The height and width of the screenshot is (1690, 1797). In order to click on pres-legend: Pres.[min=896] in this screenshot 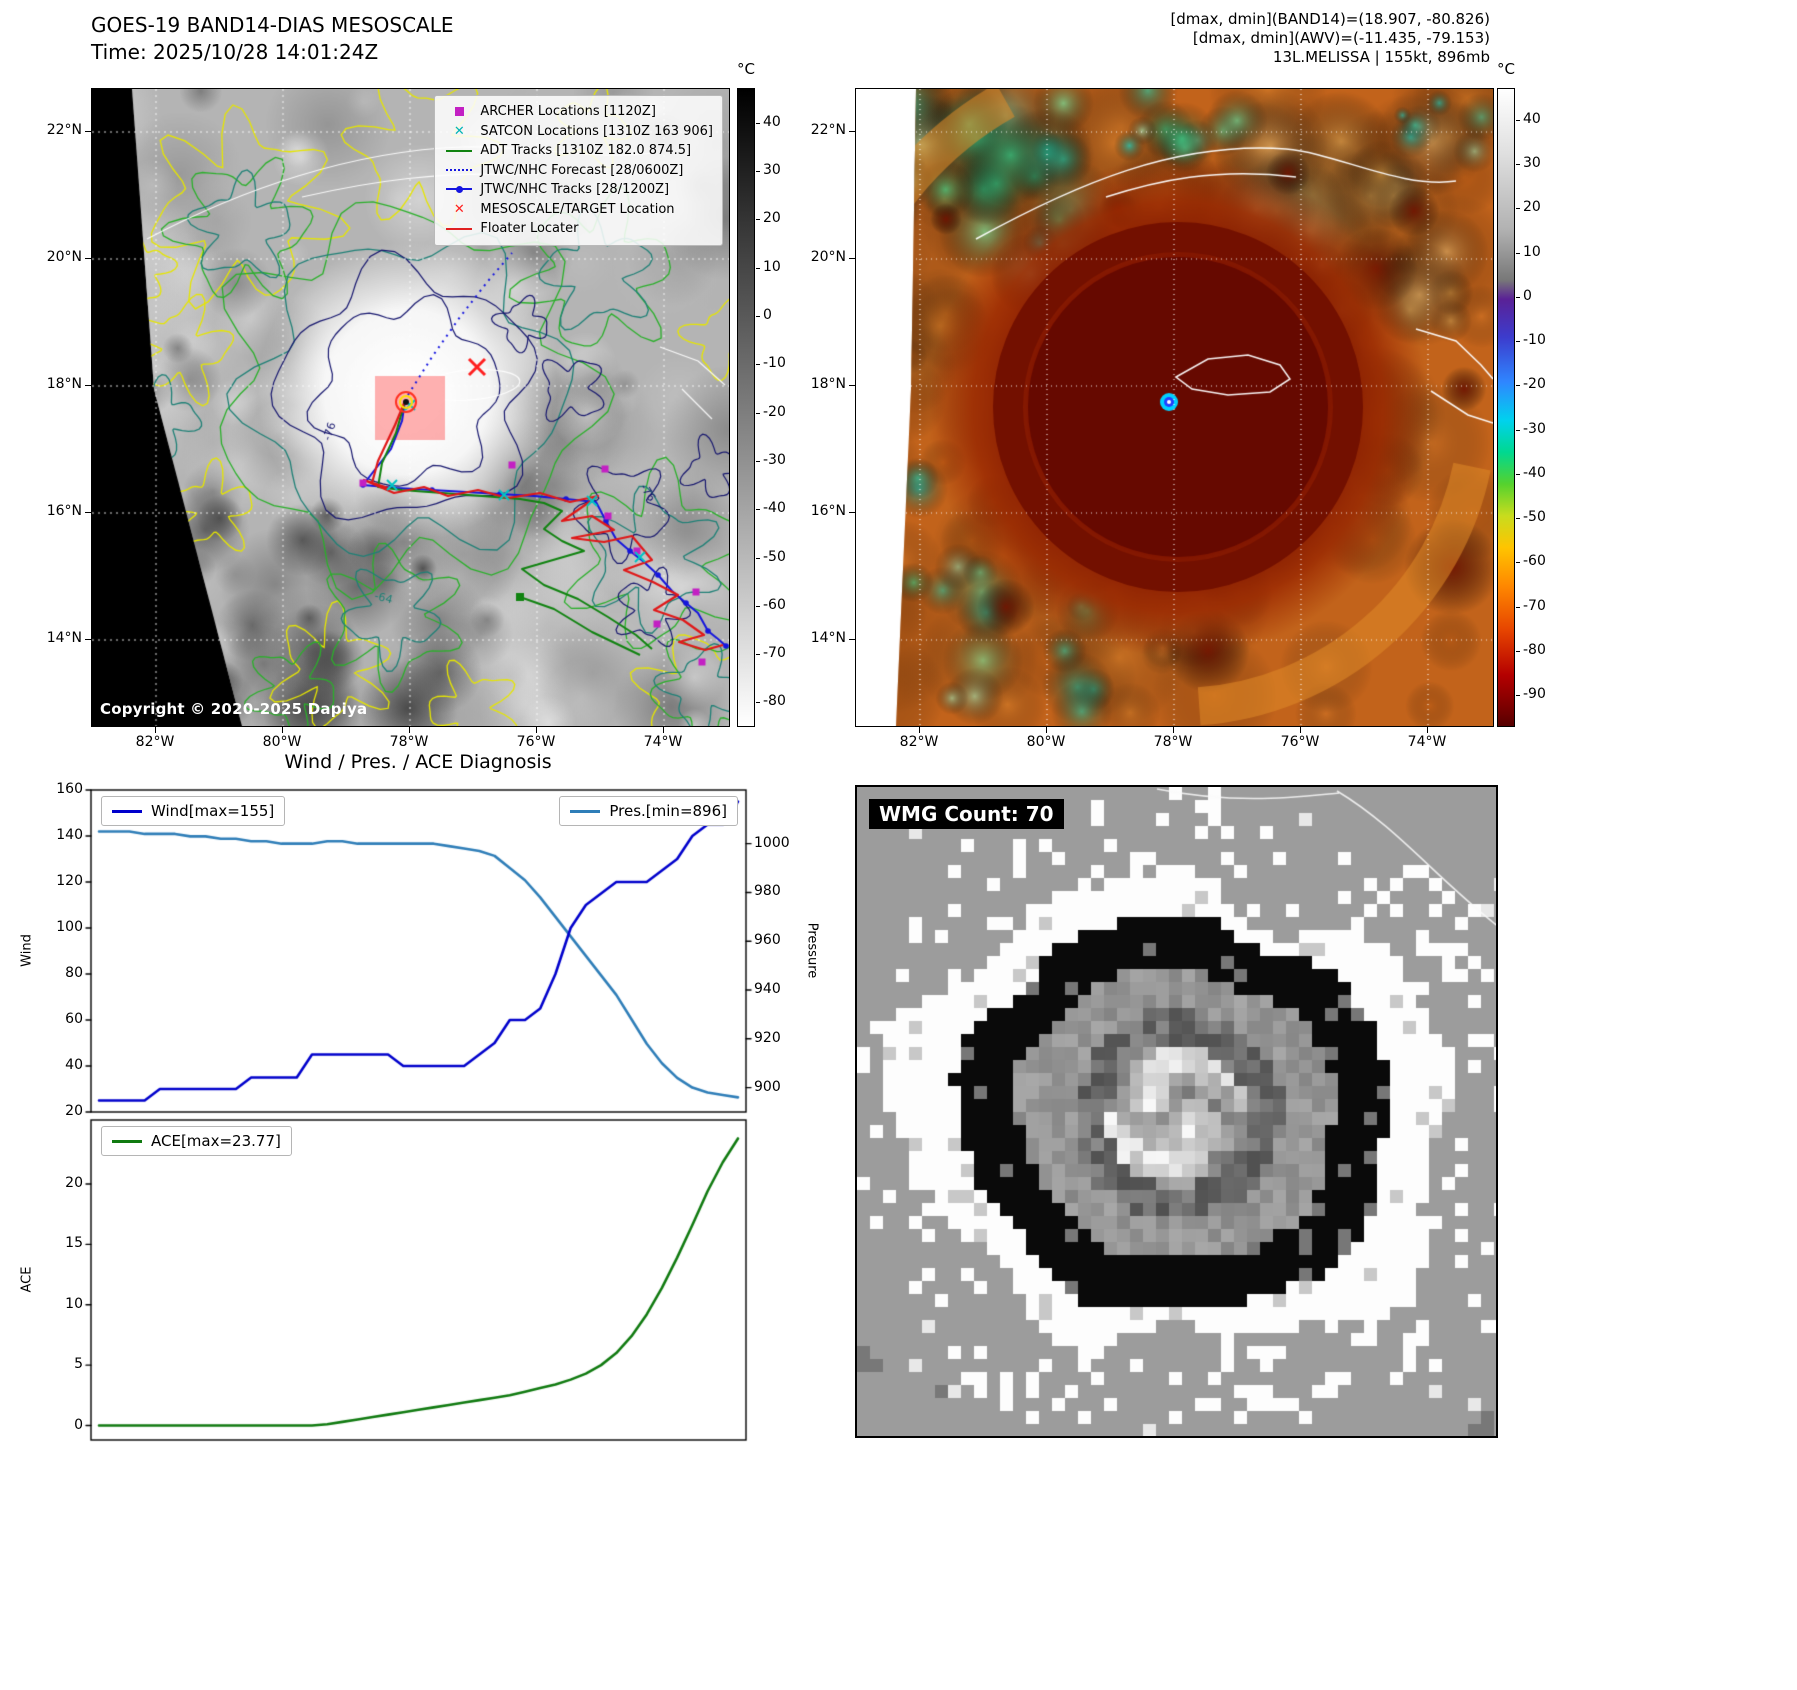, I will do `click(648, 811)`.